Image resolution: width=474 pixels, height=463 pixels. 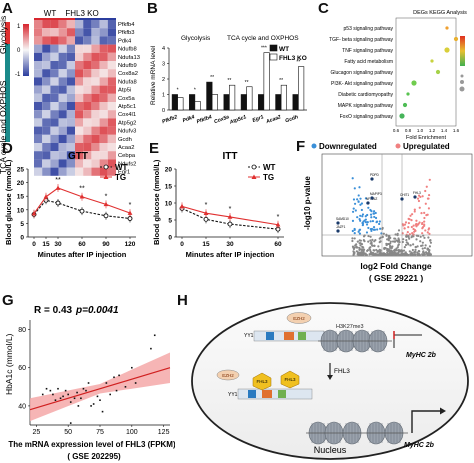 I want to click on c-point, so click(x=447, y=28).